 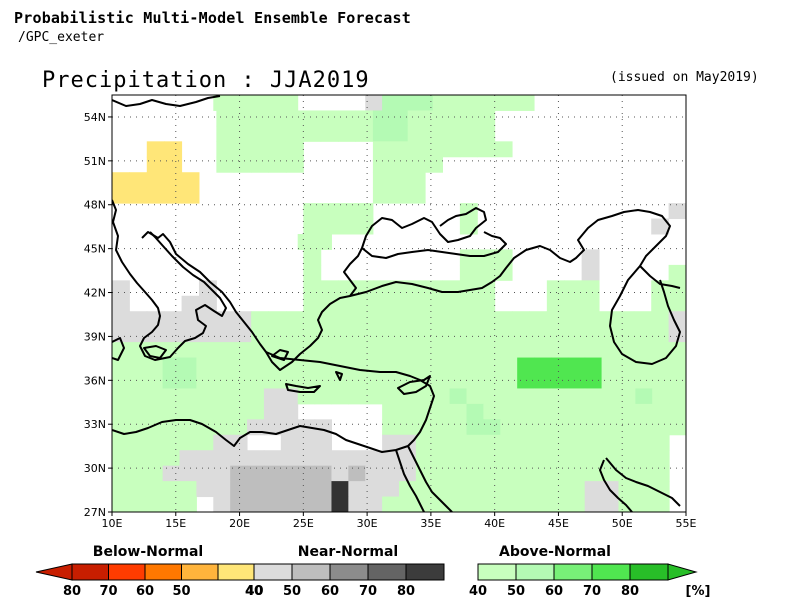 I want to click on near-swatch, so click(x=349, y=572).